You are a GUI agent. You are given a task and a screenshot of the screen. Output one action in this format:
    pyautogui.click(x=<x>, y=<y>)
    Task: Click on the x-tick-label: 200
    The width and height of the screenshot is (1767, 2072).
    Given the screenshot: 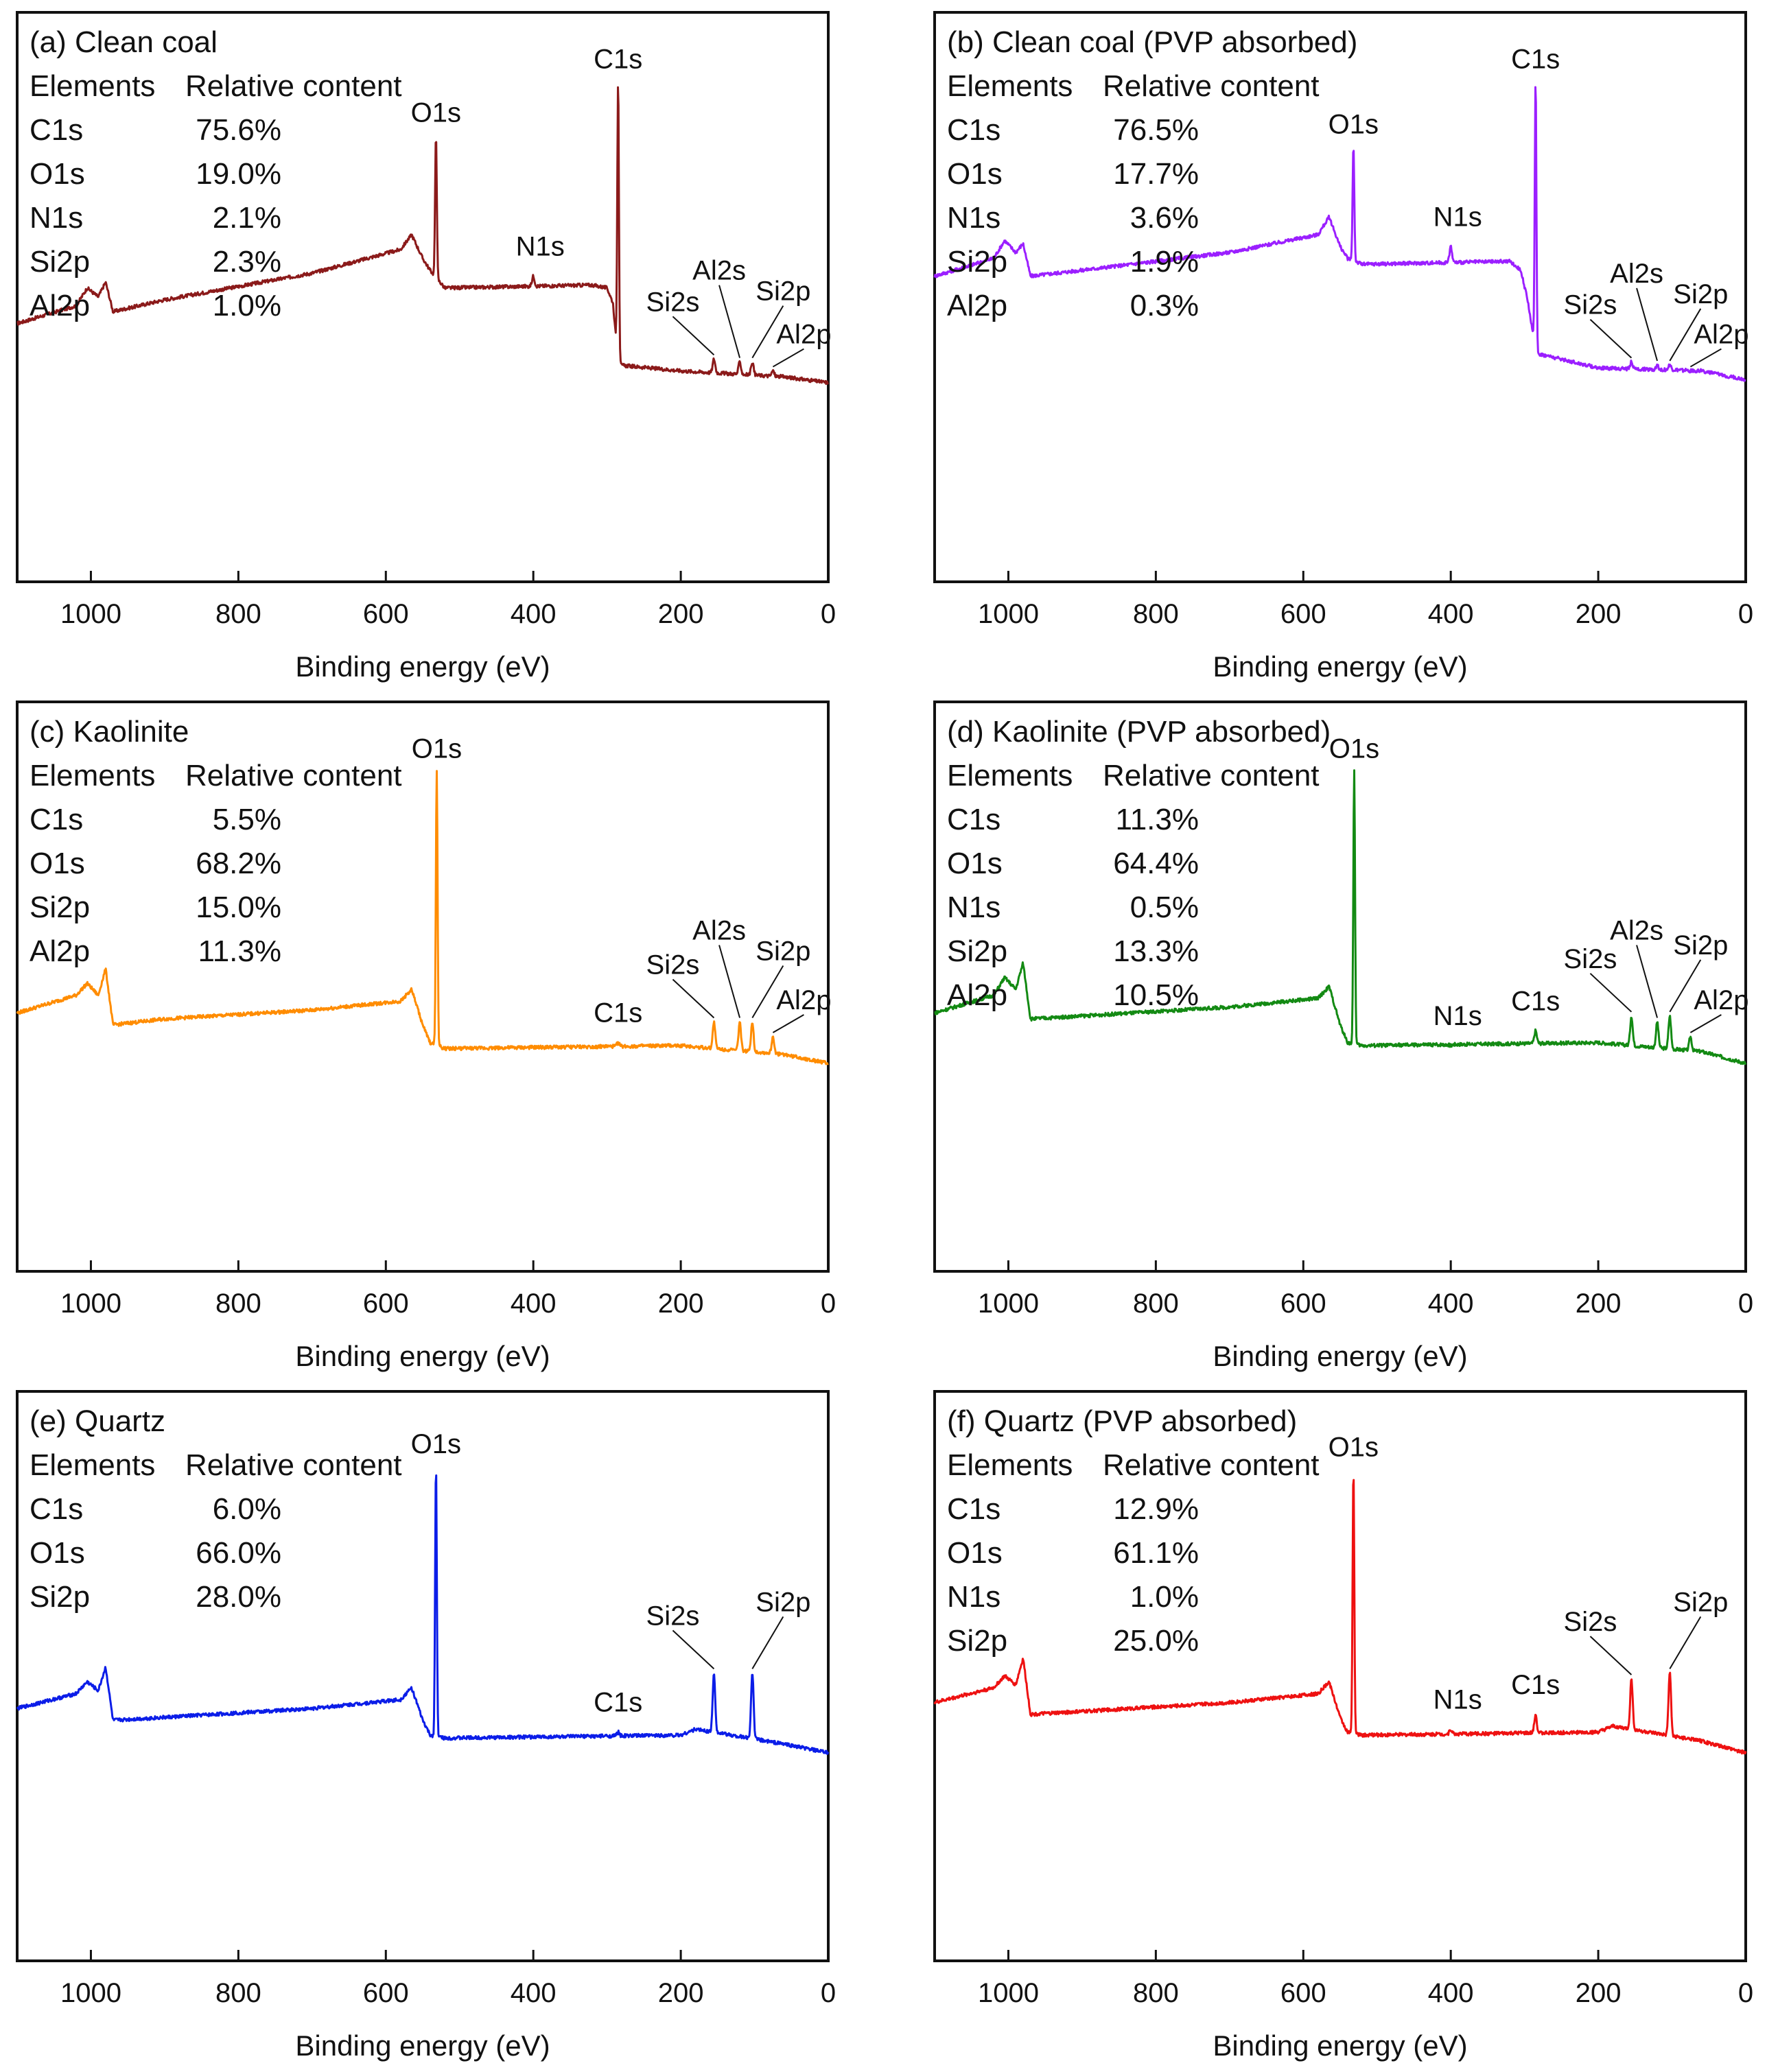 What is the action you would take?
    pyautogui.click(x=681, y=614)
    